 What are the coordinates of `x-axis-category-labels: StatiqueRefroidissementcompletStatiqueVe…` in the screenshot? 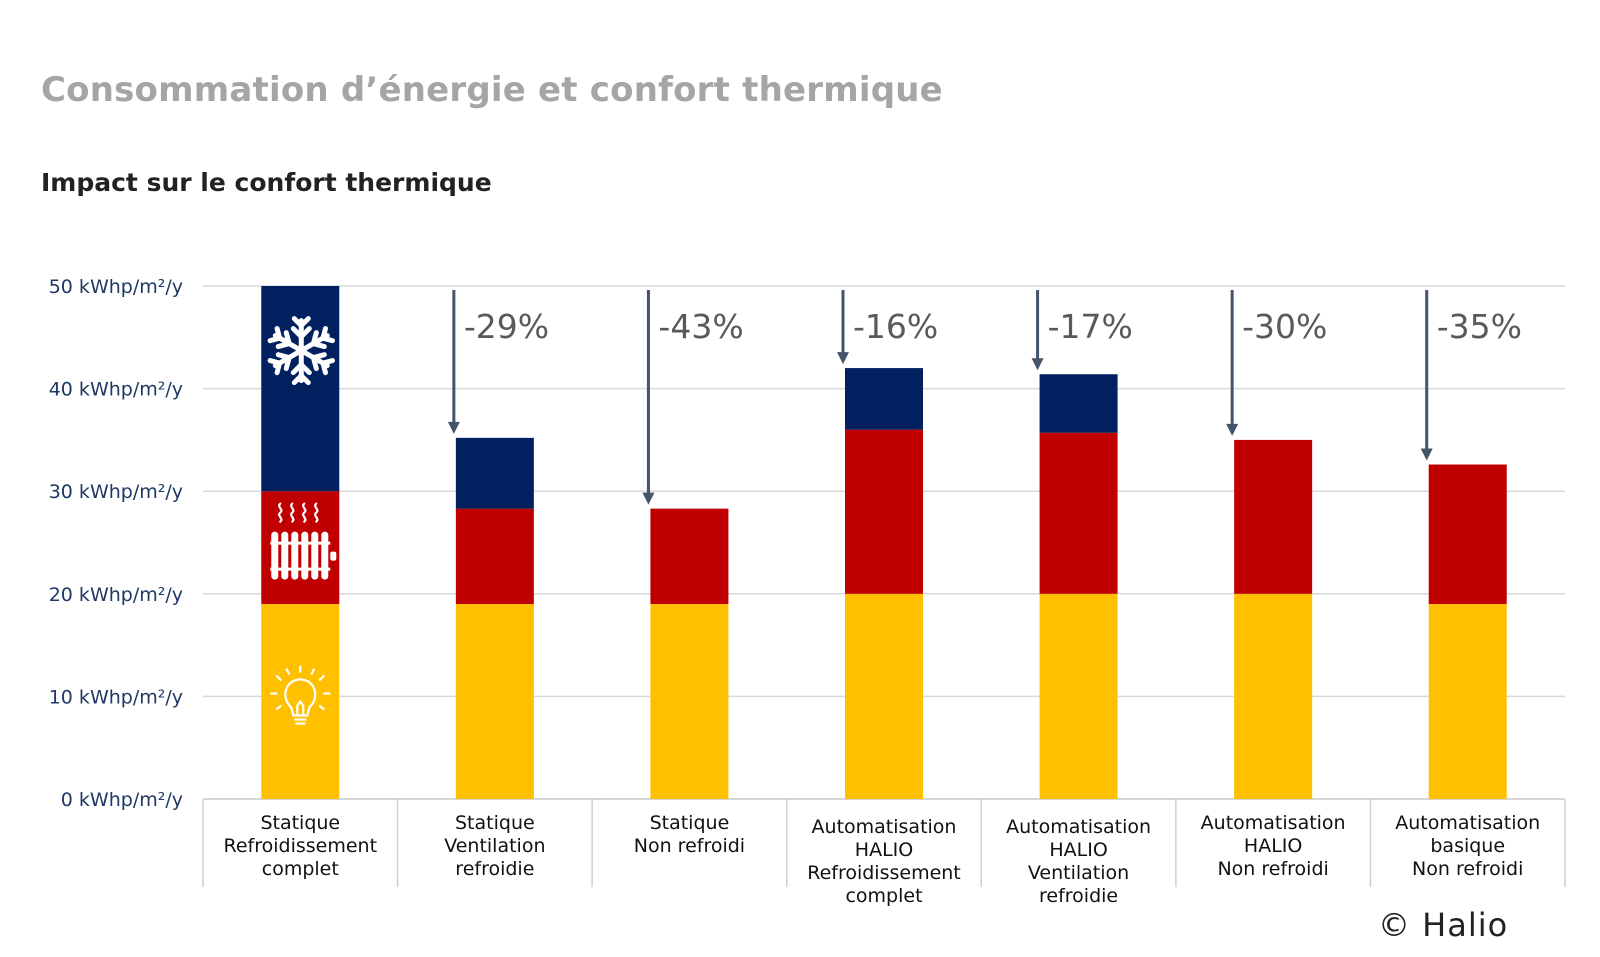 It's located at (882, 859).